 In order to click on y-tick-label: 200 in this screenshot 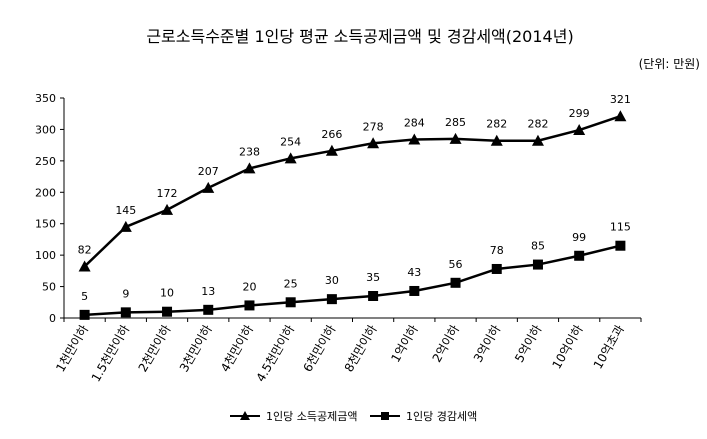, I will do `click(45, 192)`.